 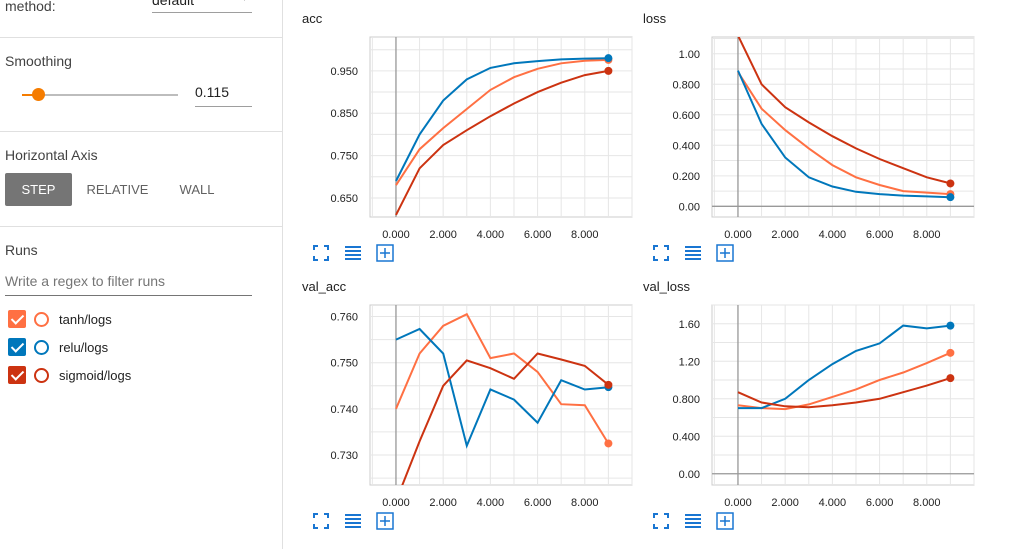 I want to click on chart-title-val-loss: val_loss, so click(x=666, y=286).